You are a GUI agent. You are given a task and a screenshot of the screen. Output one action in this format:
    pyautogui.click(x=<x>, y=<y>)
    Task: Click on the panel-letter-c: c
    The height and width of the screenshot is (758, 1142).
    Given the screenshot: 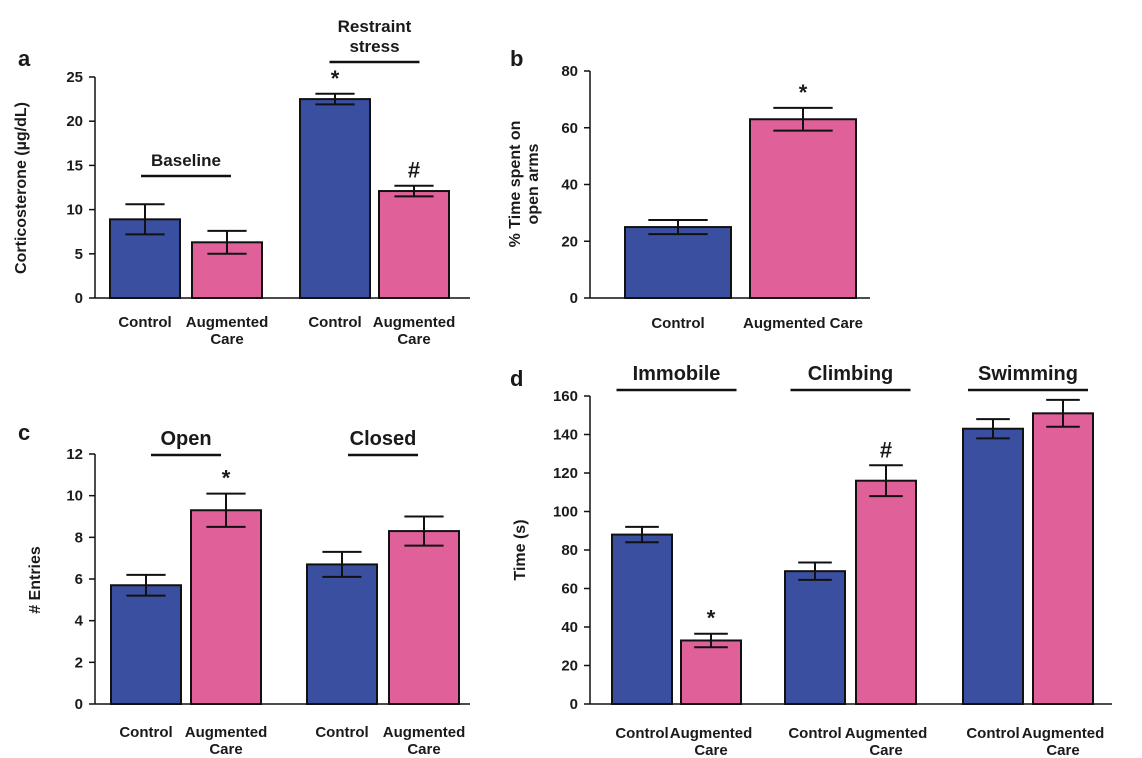 What is the action you would take?
    pyautogui.click(x=24, y=432)
    